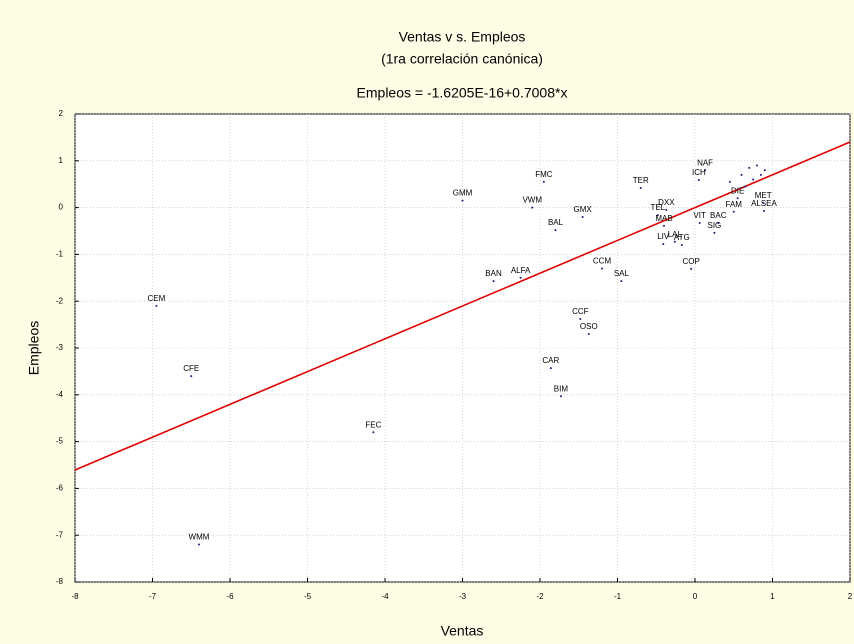 The width and height of the screenshot is (854, 644). What do you see at coordinates (699, 215) in the screenshot?
I see `point-label: VIT` at bounding box center [699, 215].